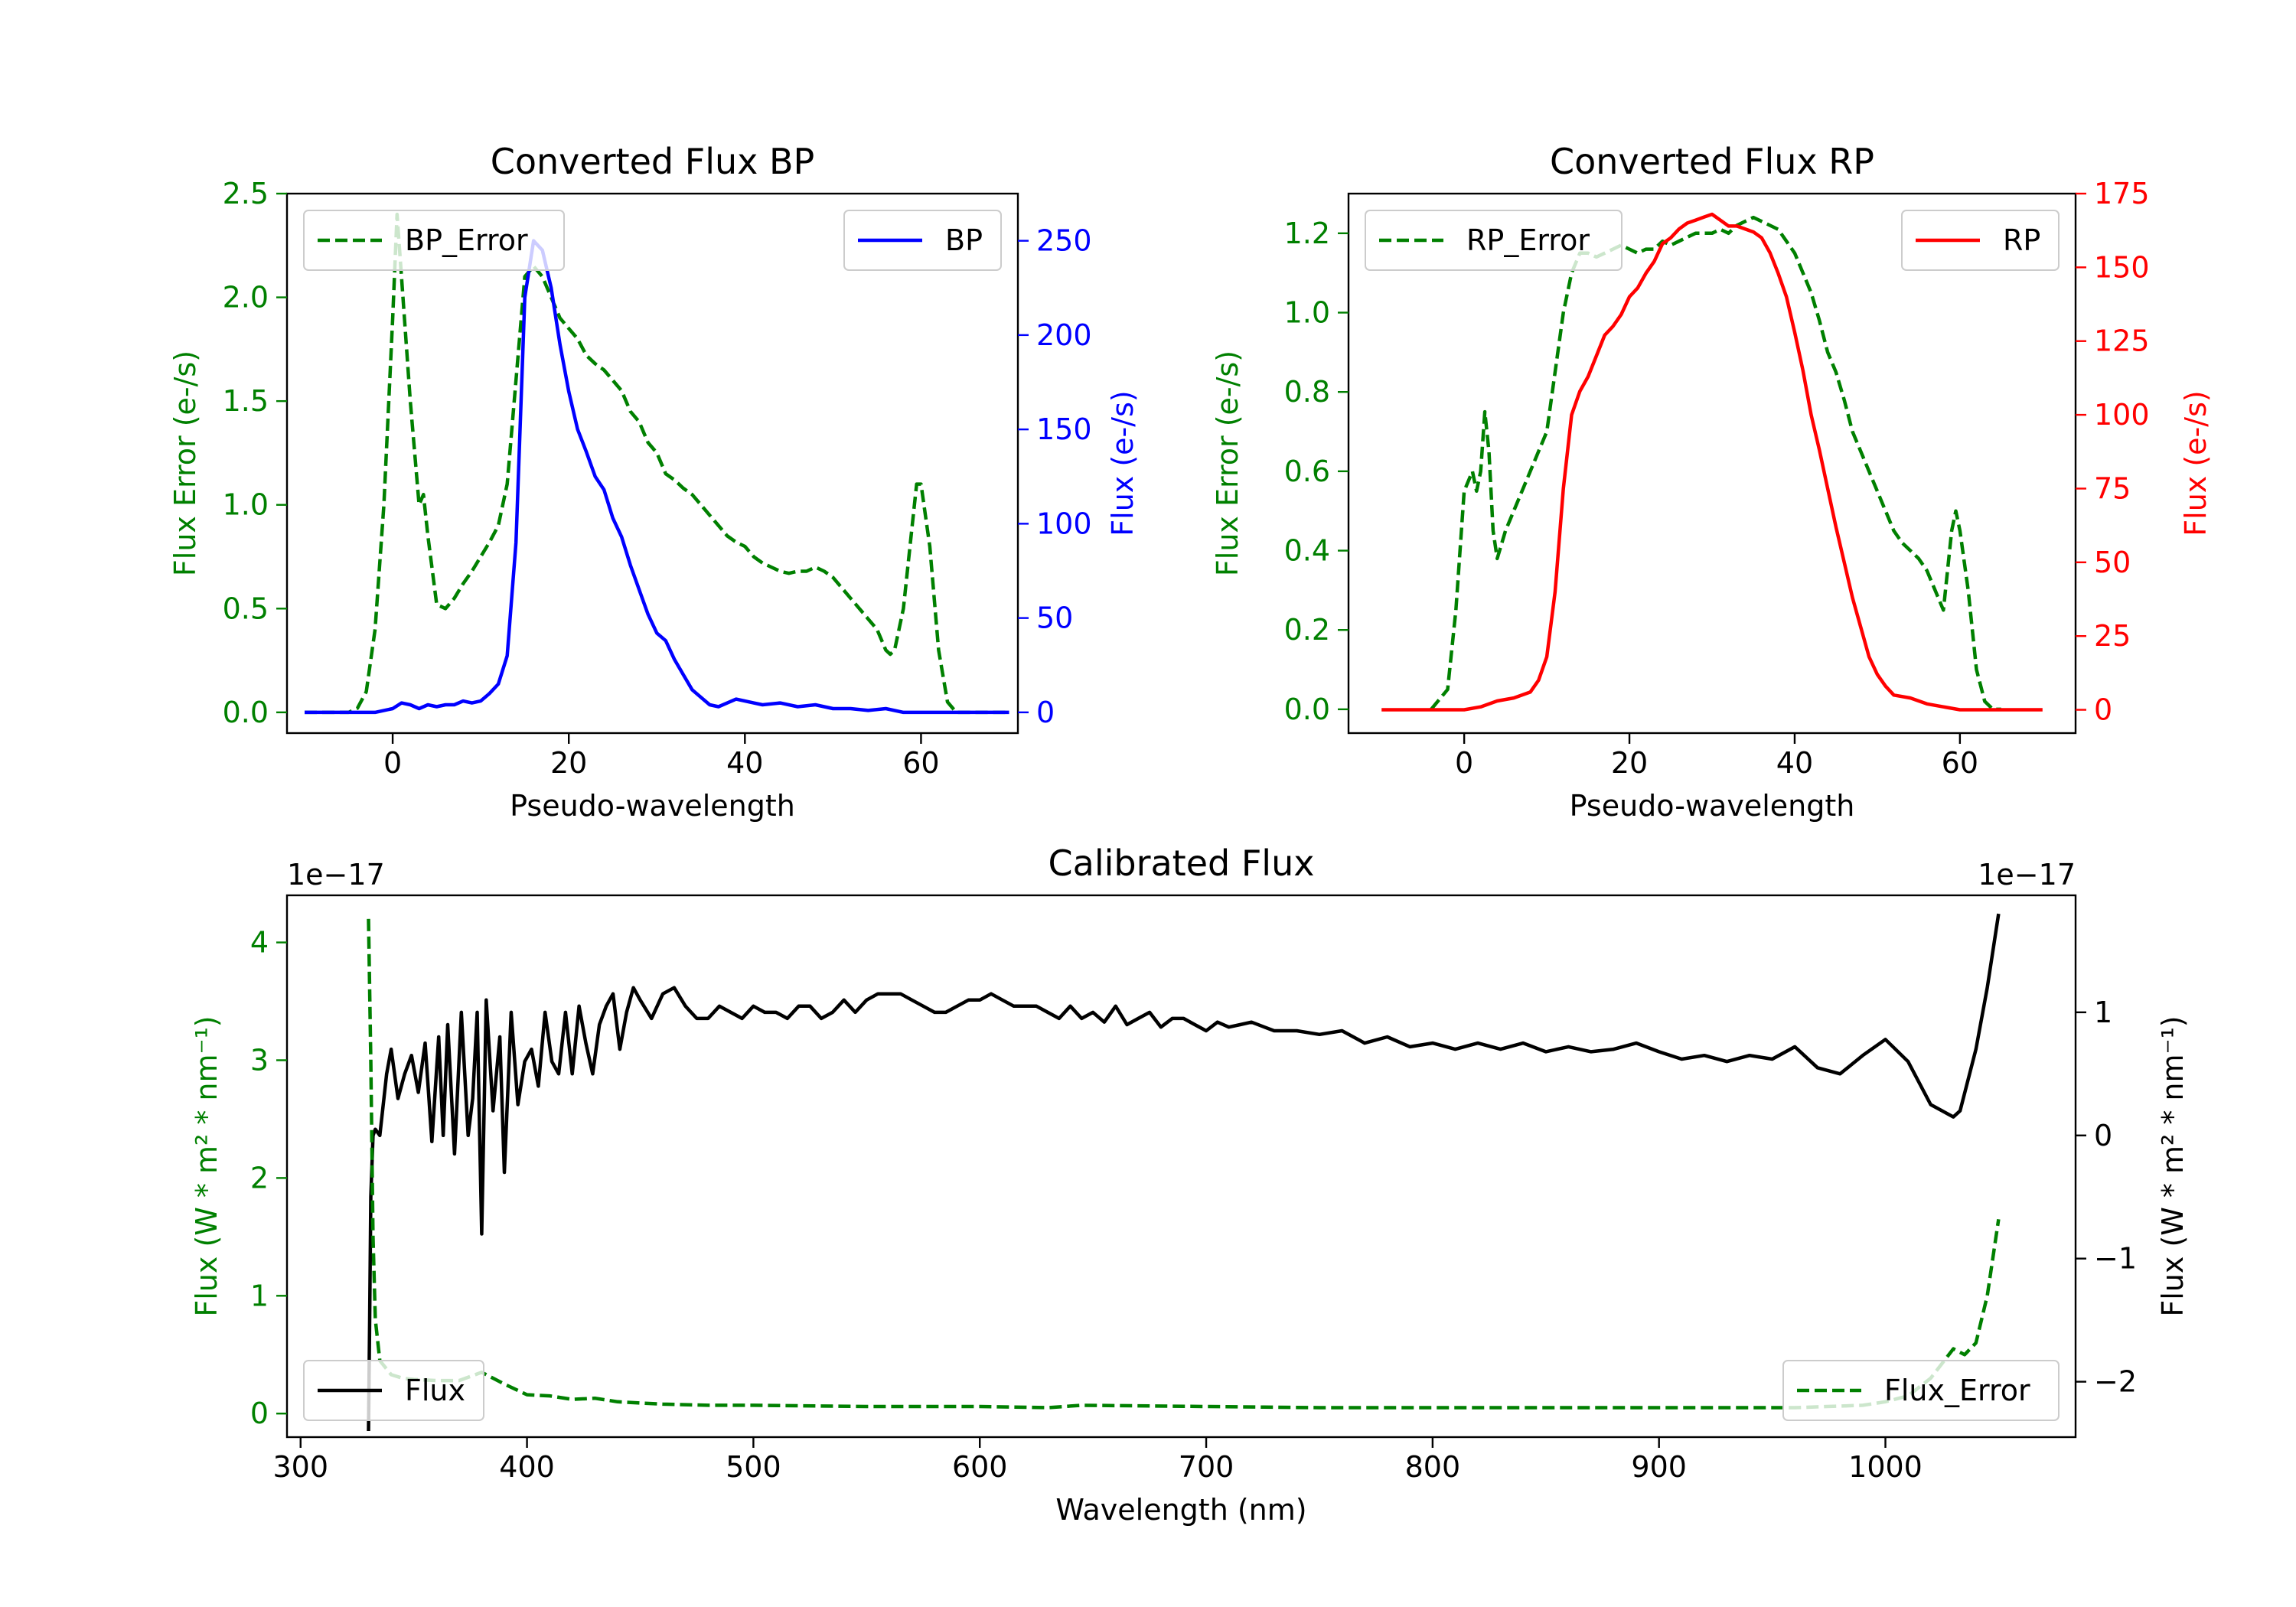 This screenshot has width=2296, height=1607. Describe the element at coordinates (1957, 1390) in the screenshot. I see `legend-label: Flux_Error` at that location.